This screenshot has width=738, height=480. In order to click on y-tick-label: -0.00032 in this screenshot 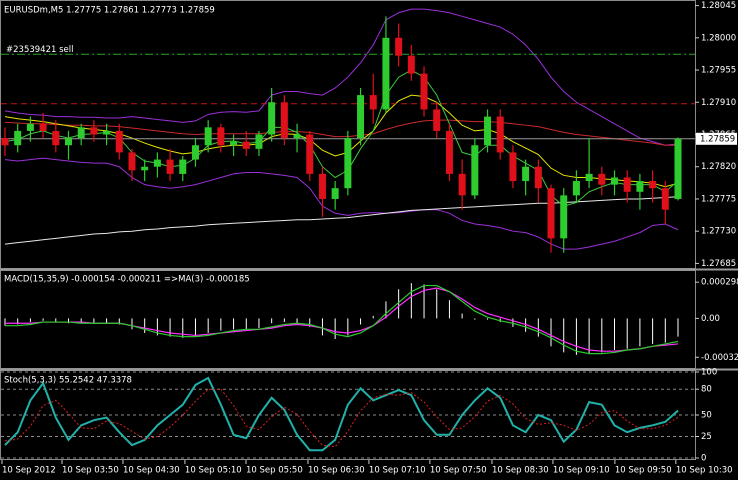, I will do `click(719, 358)`.